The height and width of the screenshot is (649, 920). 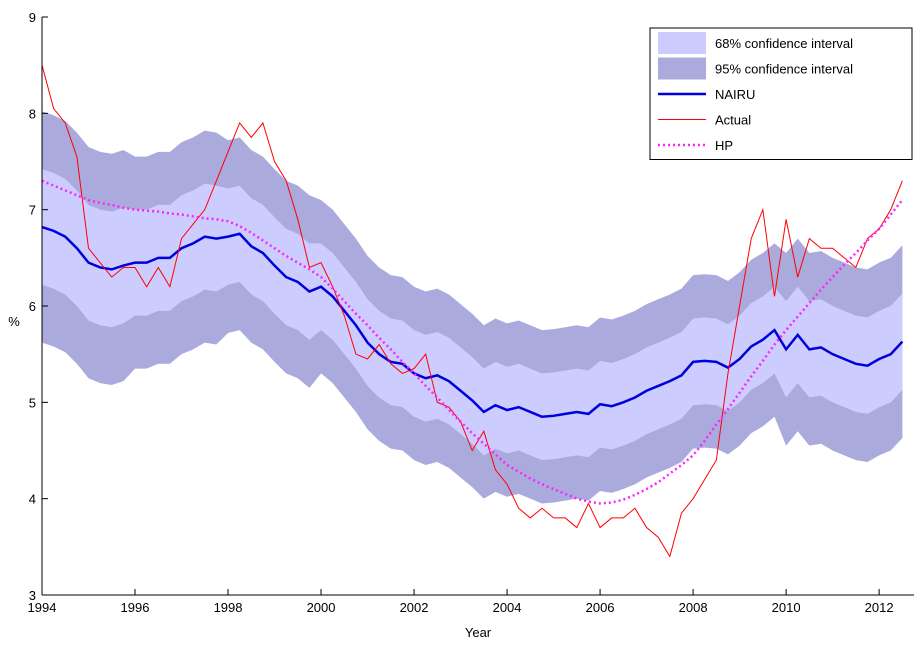 What do you see at coordinates (135, 607) in the screenshot?
I see `x-tick-label: 1996` at bounding box center [135, 607].